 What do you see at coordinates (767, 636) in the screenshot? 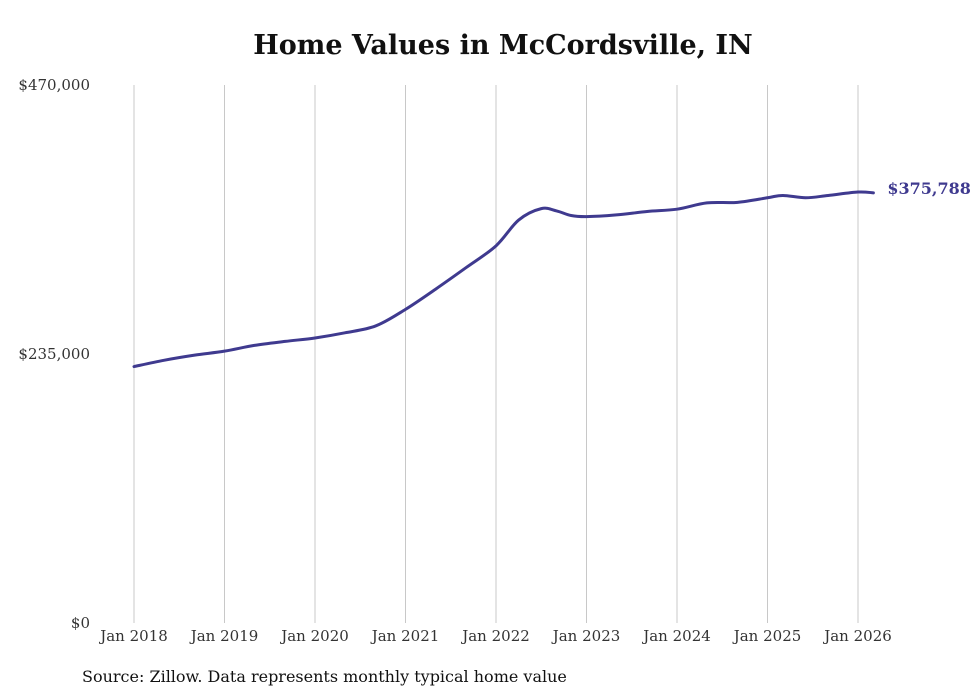
I see `x-tick-label: Jan 2025` at bounding box center [767, 636].